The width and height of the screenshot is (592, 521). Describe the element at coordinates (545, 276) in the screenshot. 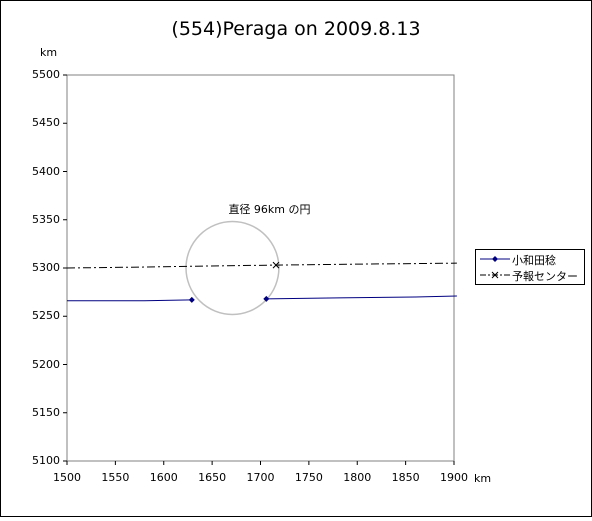

I see `legend-label-forecast: 予報センター` at that location.